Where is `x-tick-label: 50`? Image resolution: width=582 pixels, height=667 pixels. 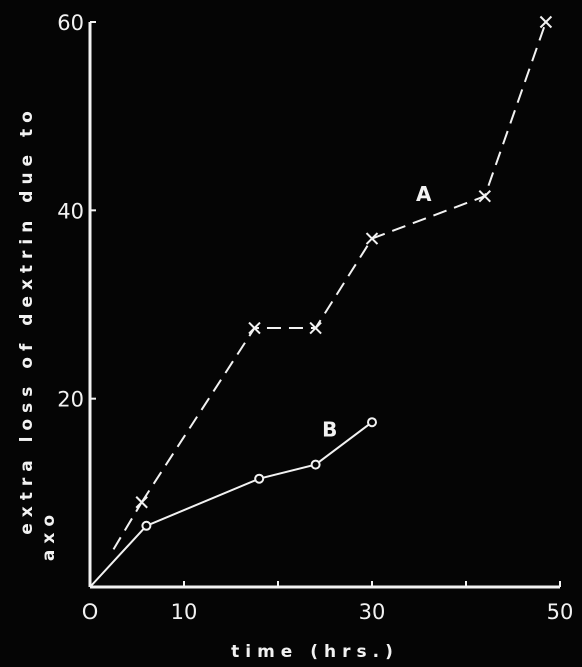 x-tick-label: 50 is located at coordinates (560, 612).